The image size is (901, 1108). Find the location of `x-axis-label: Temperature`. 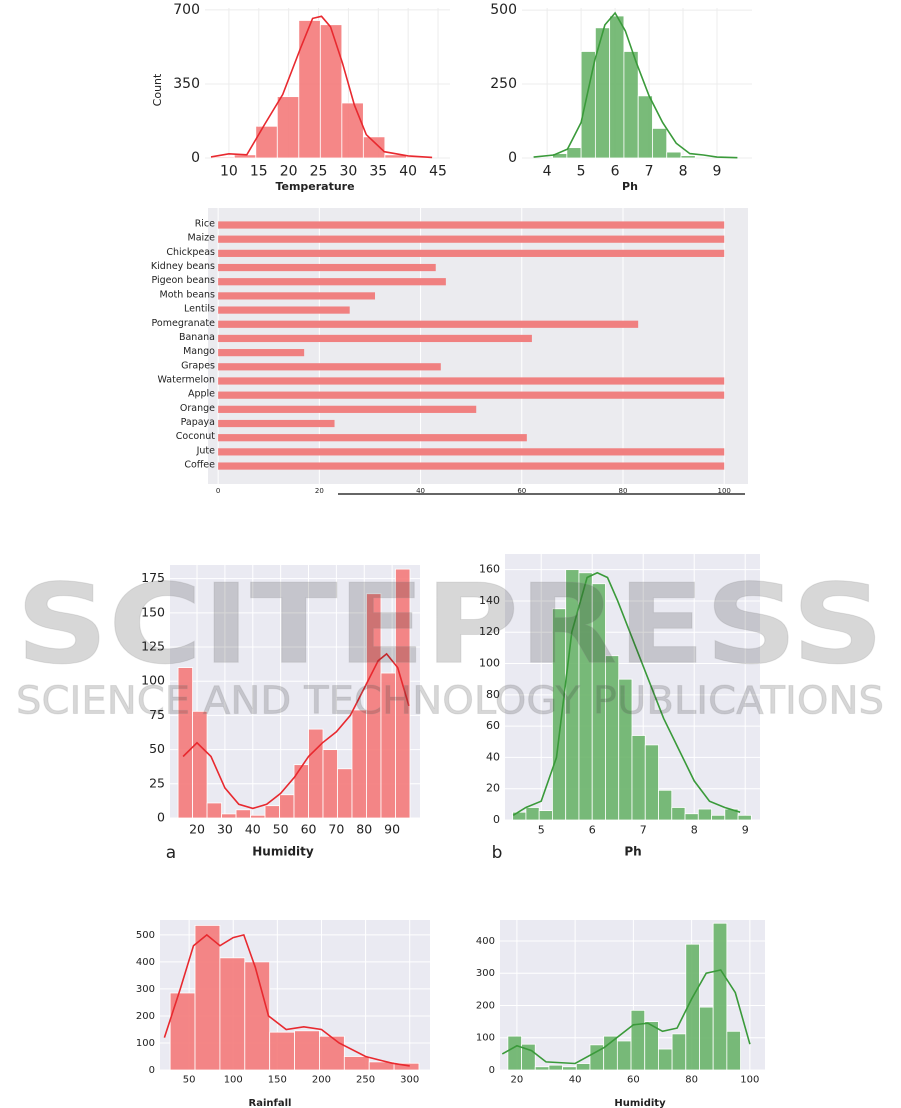

x-axis-label: Temperature is located at coordinates (314, 186).